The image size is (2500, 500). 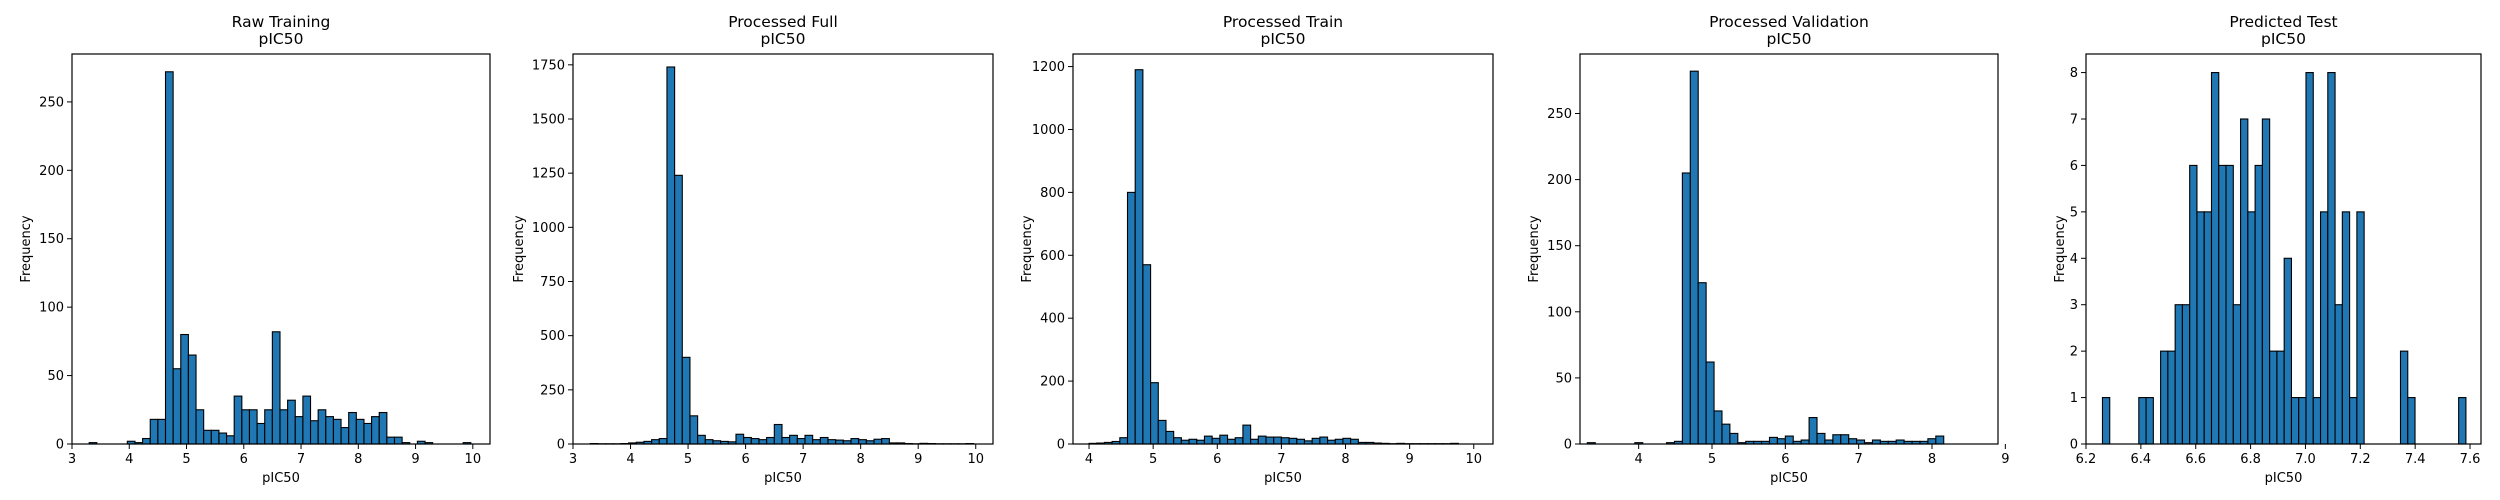 What do you see at coordinates (552, 336) in the screenshot?
I see `y-tick-label: 500` at bounding box center [552, 336].